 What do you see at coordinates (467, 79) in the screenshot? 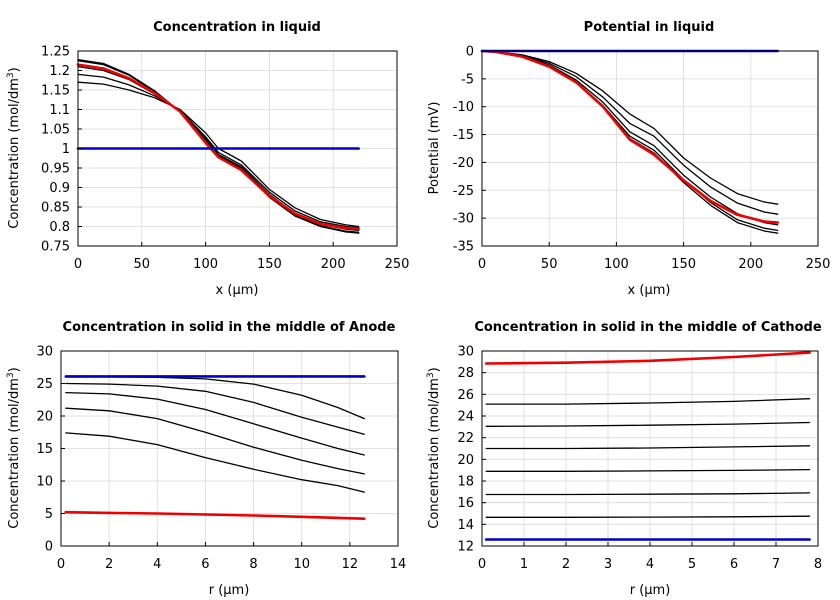
I see `y-tick-label: -5` at bounding box center [467, 79].